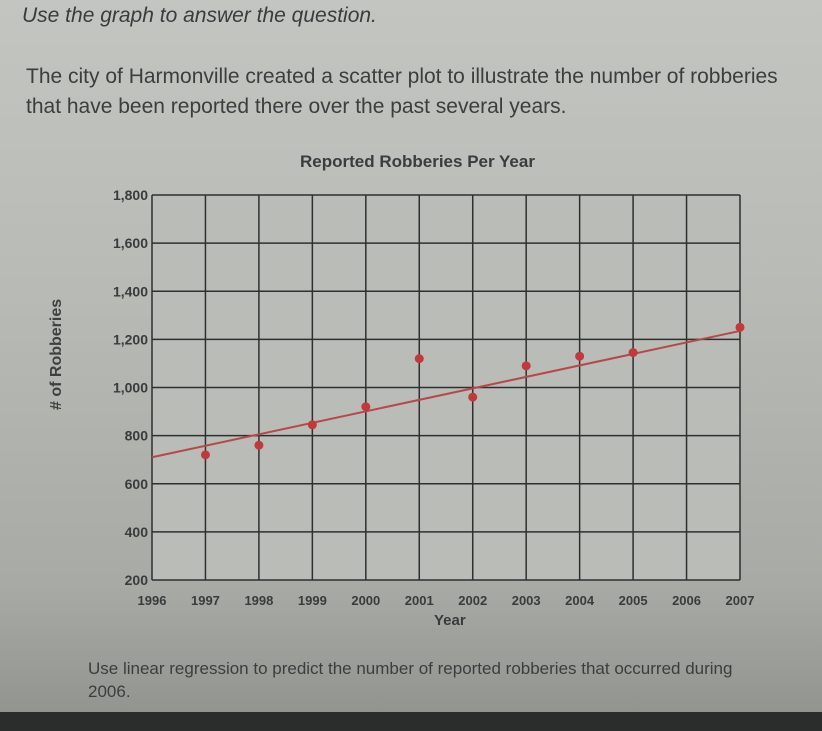 This screenshot has width=822, height=731. What do you see at coordinates (258, 600) in the screenshot?
I see `x-tick-label: 1998` at bounding box center [258, 600].